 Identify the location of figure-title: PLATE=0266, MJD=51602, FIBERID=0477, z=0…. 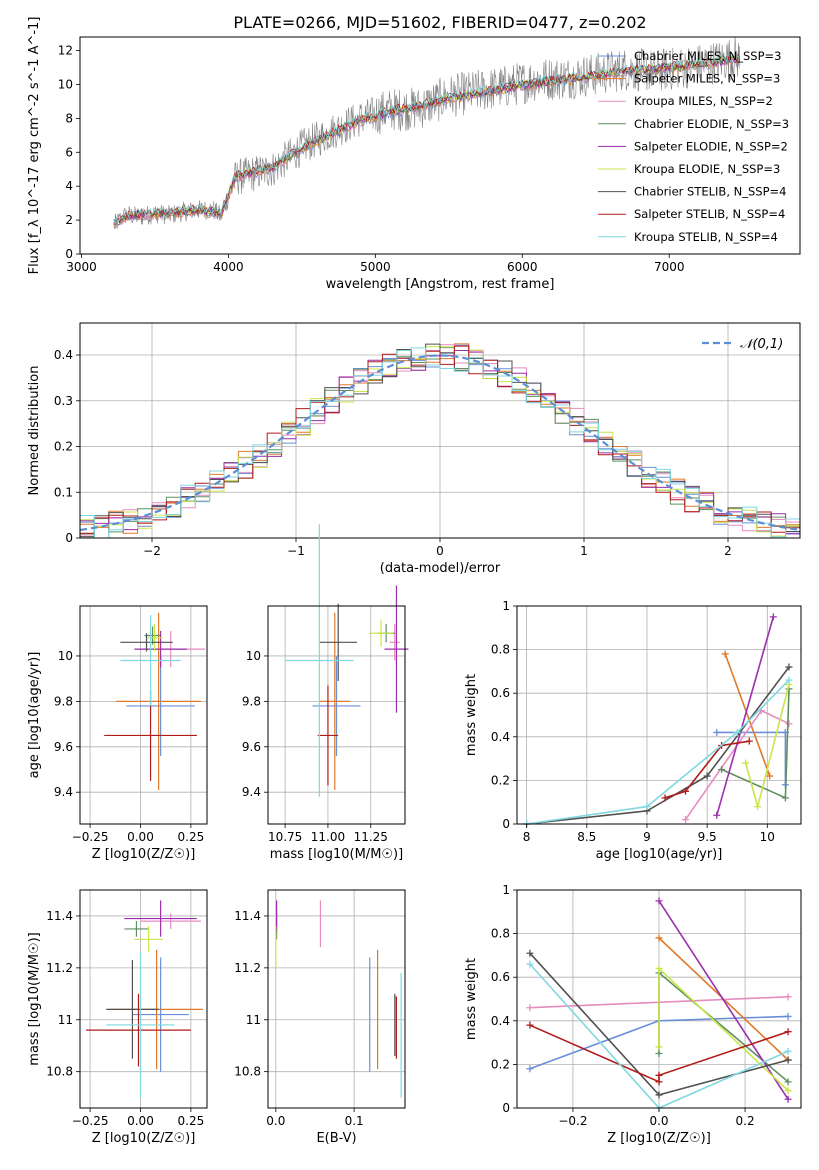
(439, 22).